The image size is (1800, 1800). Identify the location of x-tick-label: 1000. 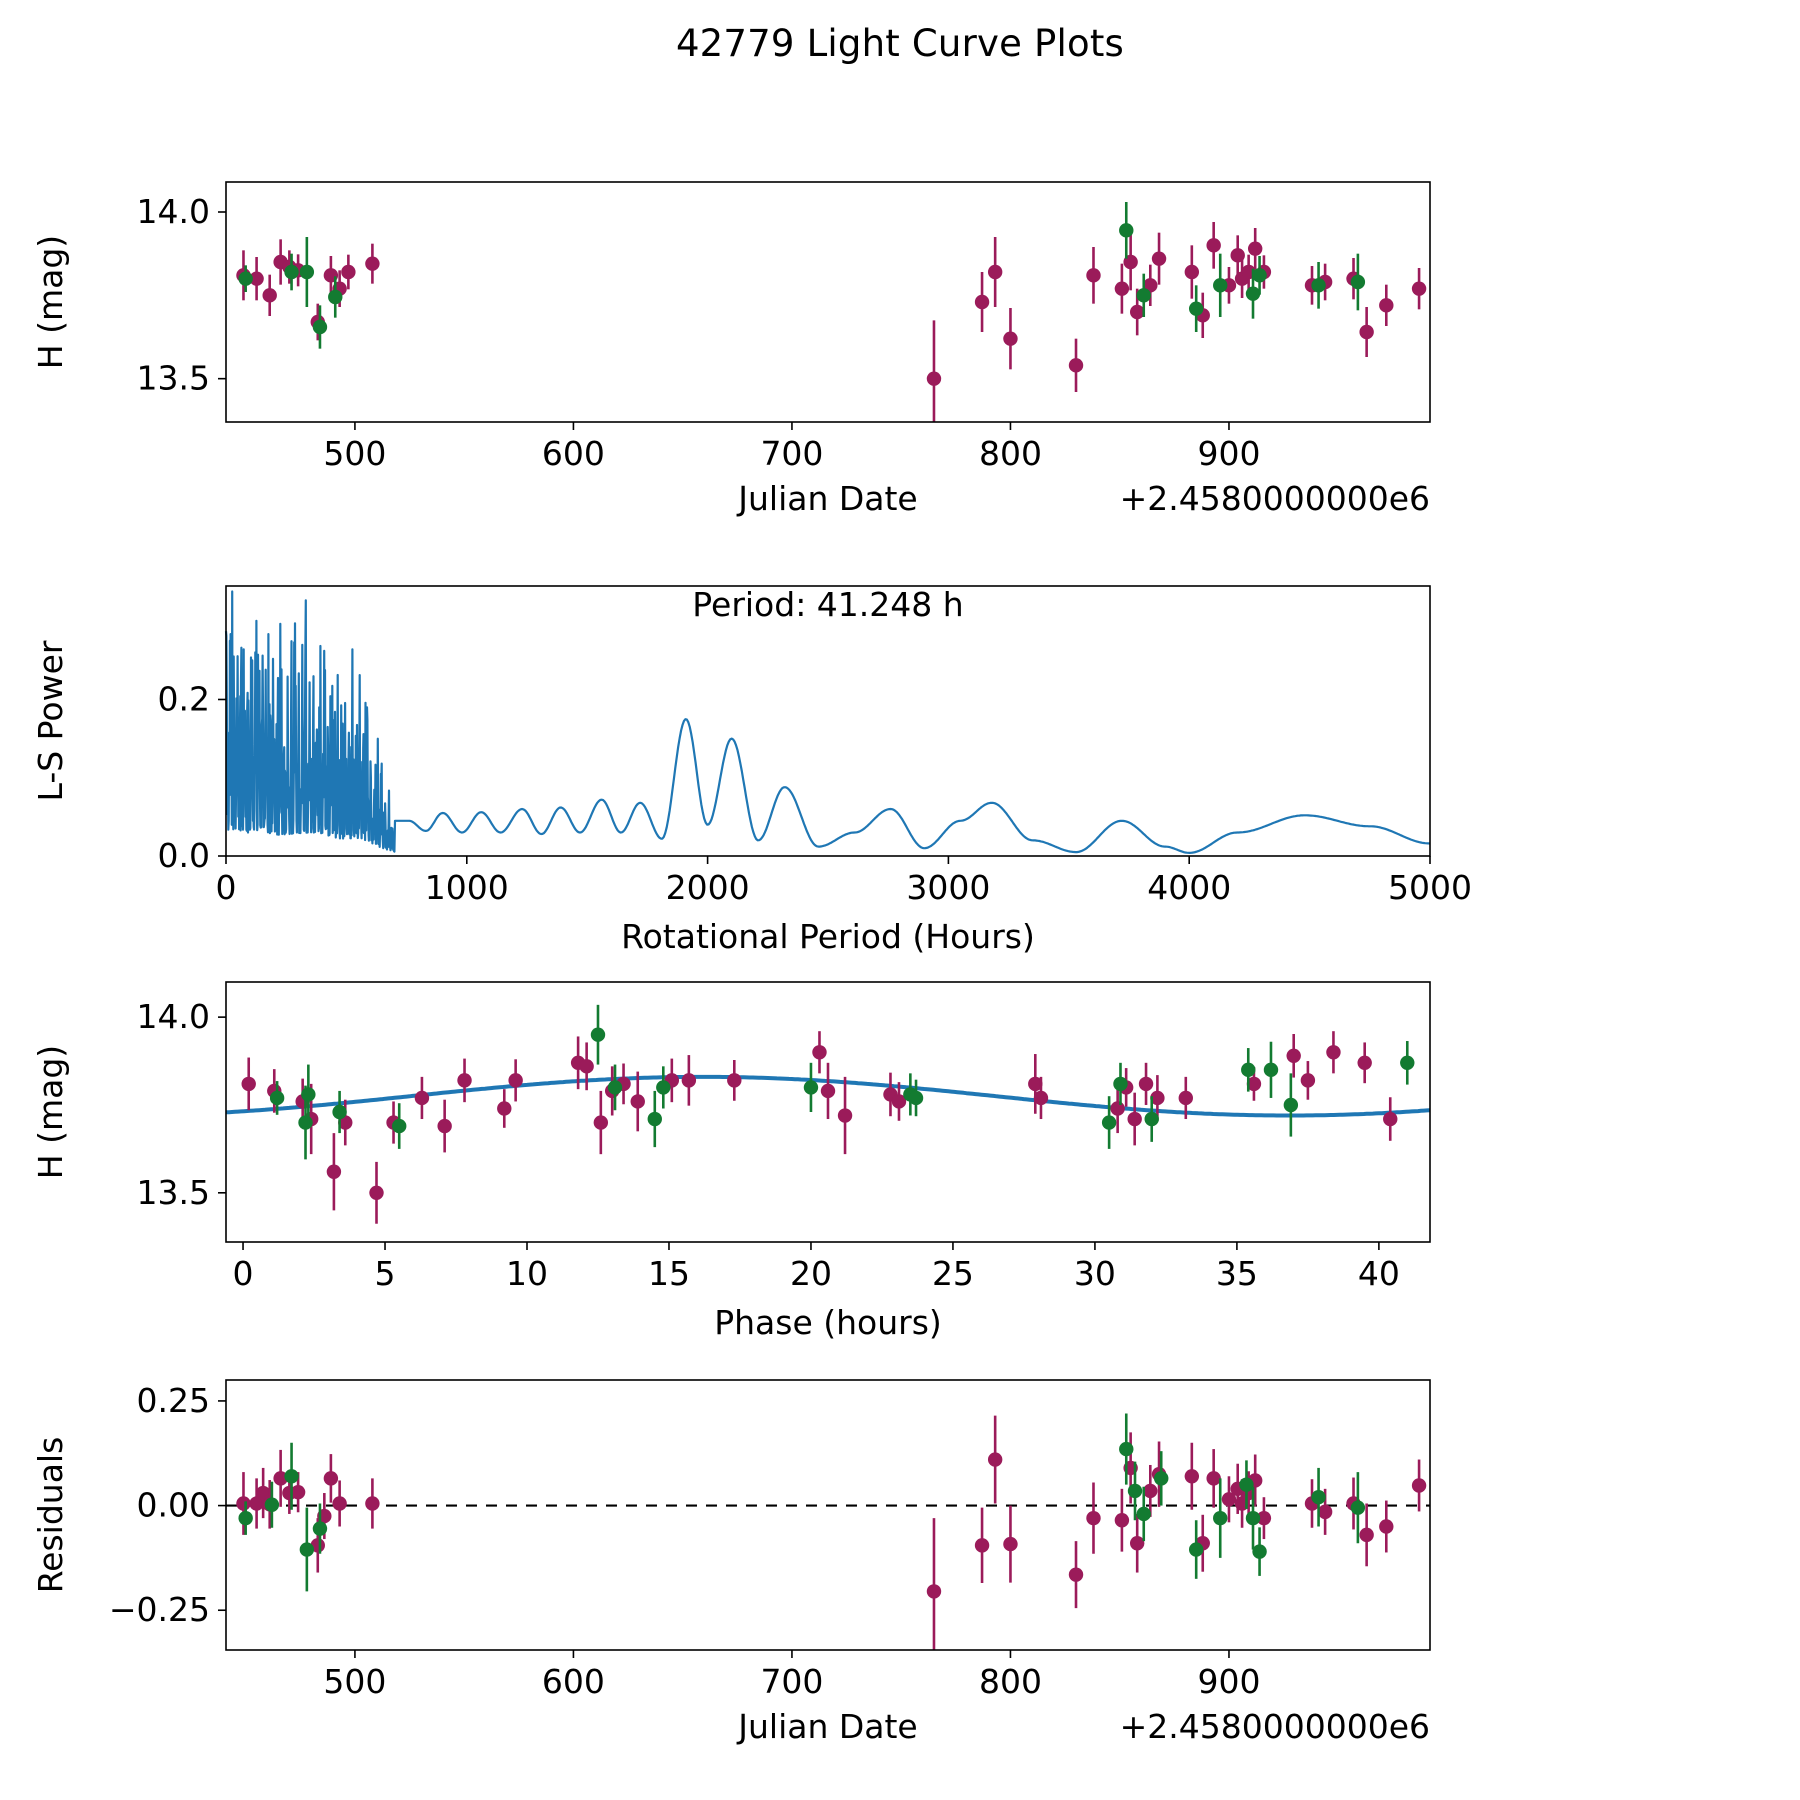
(467, 887).